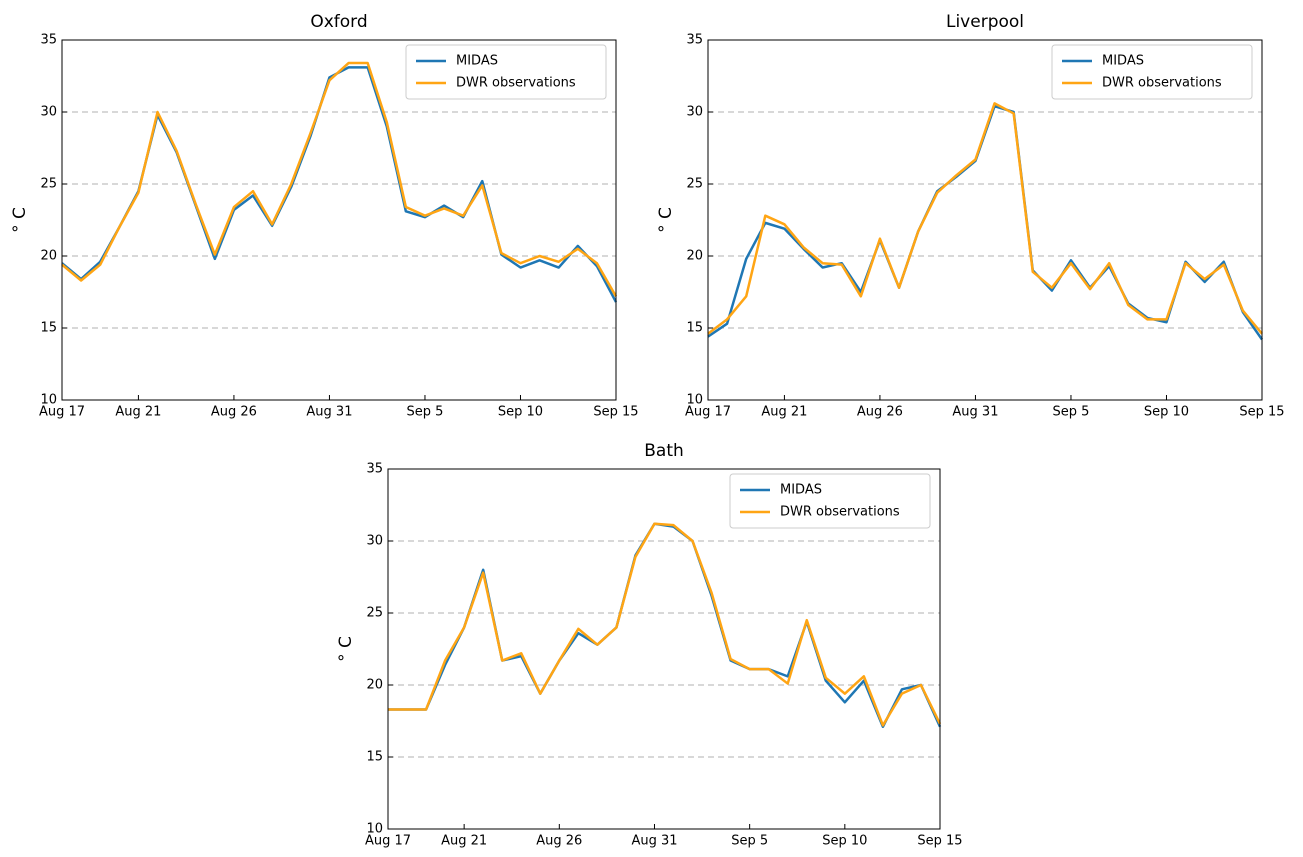  Describe the element at coordinates (338, 22) in the screenshot. I see `chart-title: Oxford` at that location.